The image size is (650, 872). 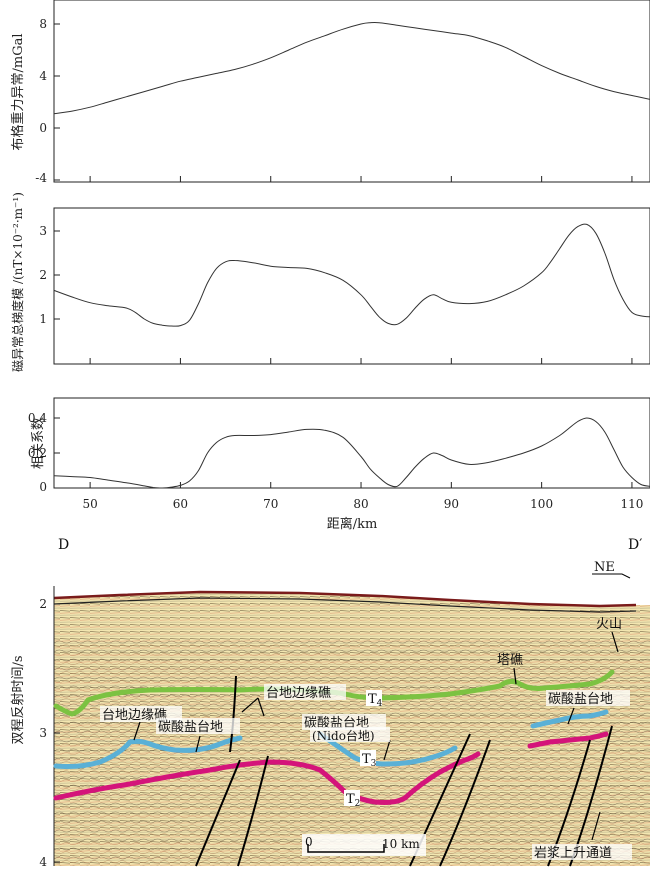 I want to click on x-tick-labels: 50 60 70 80 90 100 110, so click(x=362, y=504).